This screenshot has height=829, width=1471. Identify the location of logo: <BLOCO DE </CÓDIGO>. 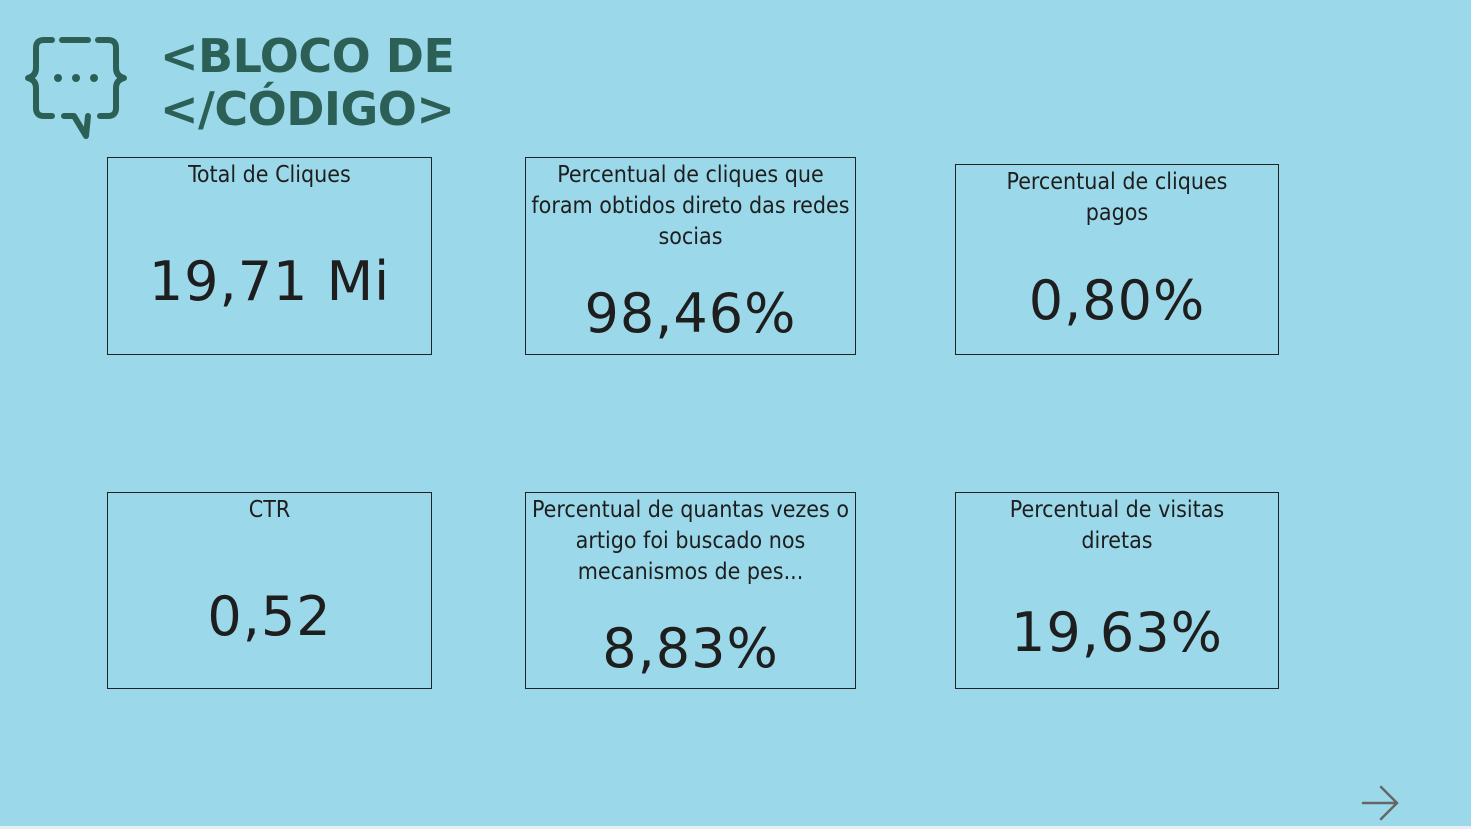
(254, 85).